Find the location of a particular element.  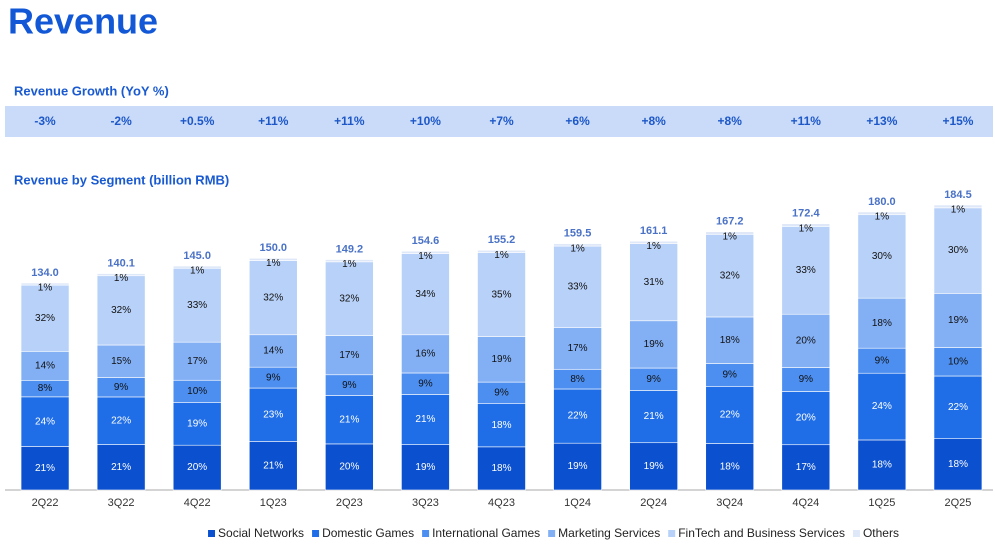

segment-label: 14% is located at coordinates (273, 351).